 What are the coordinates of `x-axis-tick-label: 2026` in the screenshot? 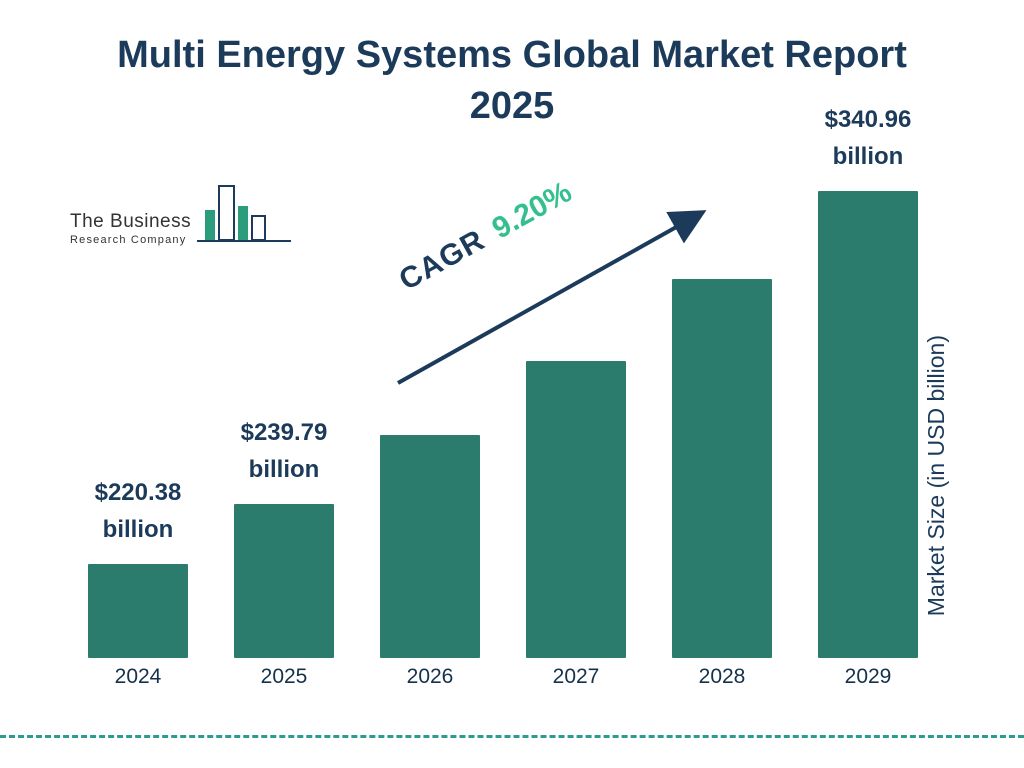 It's located at (430, 676).